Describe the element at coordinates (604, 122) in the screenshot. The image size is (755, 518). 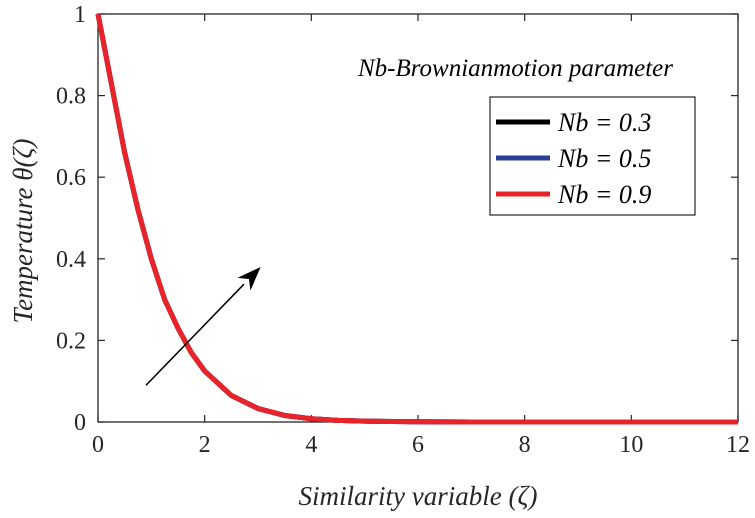
I see `legend-label: Nb = 0.3` at that location.